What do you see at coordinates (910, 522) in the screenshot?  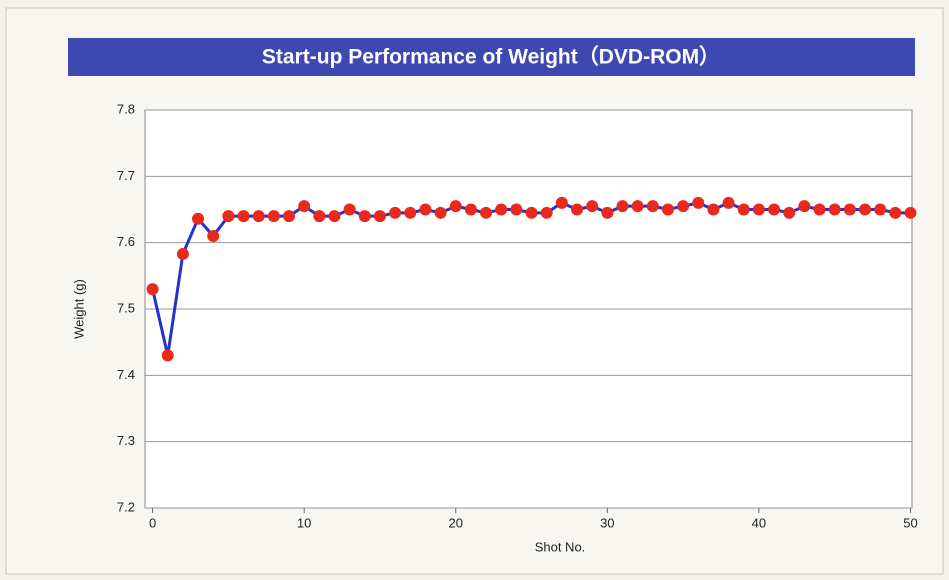 I see `x-tick-label: 50` at bounding box center [910, 522].